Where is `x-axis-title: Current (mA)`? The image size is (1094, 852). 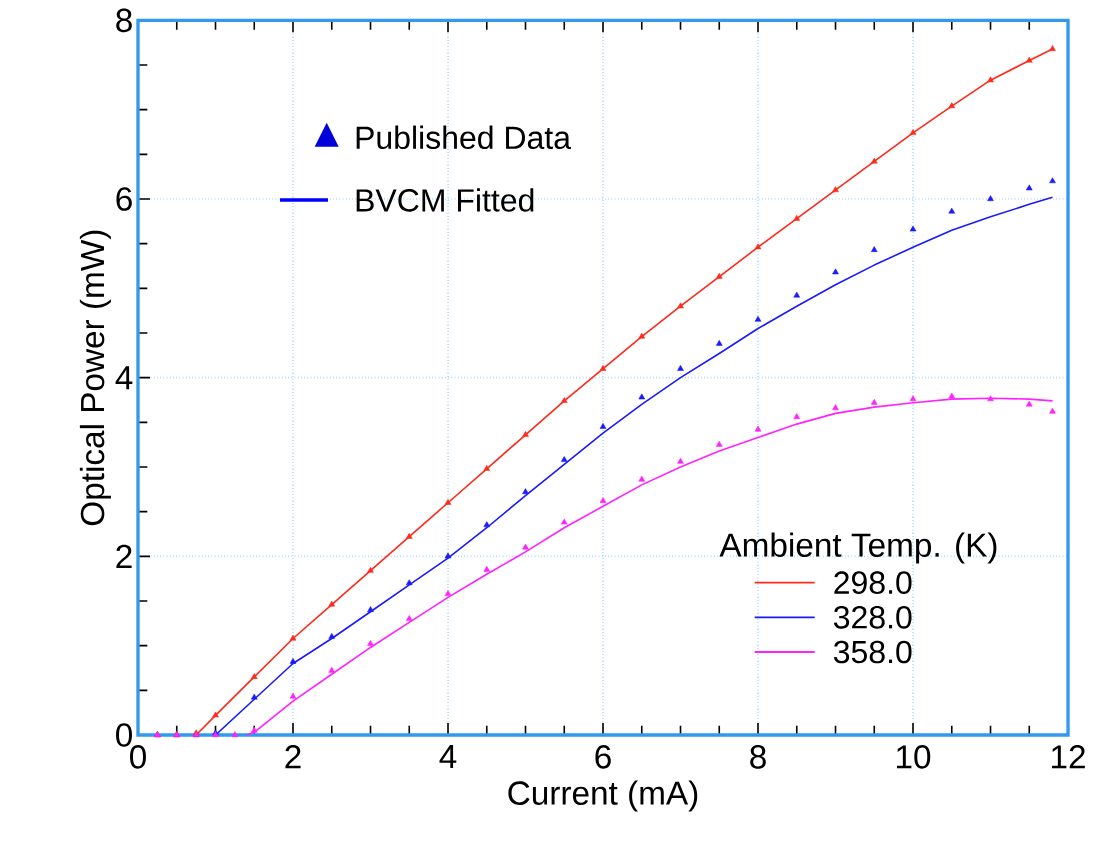
x-axis-title: Current (mA) is located at coordinates (603, 796).